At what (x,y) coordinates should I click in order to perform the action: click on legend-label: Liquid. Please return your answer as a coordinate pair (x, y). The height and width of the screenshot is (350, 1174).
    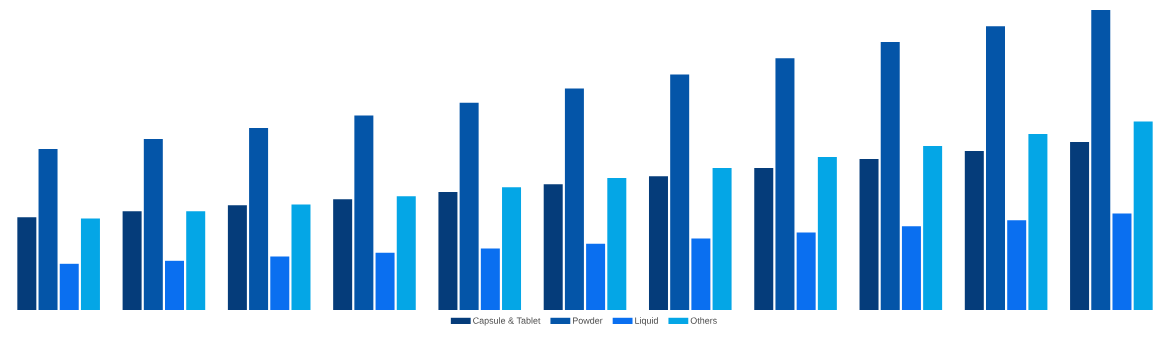
    Looking at the image, I should click on (646, 321).